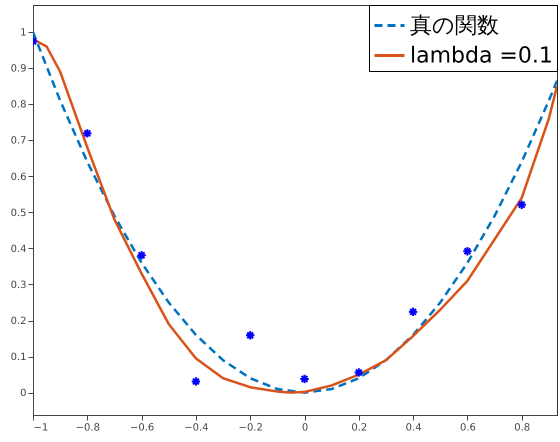 Image resolution: width=560 pixels, height=442 pixels. Describe the element at coordinates (18, 69) in the screenshot. I see `y-tick-label: 0.9` at that location.